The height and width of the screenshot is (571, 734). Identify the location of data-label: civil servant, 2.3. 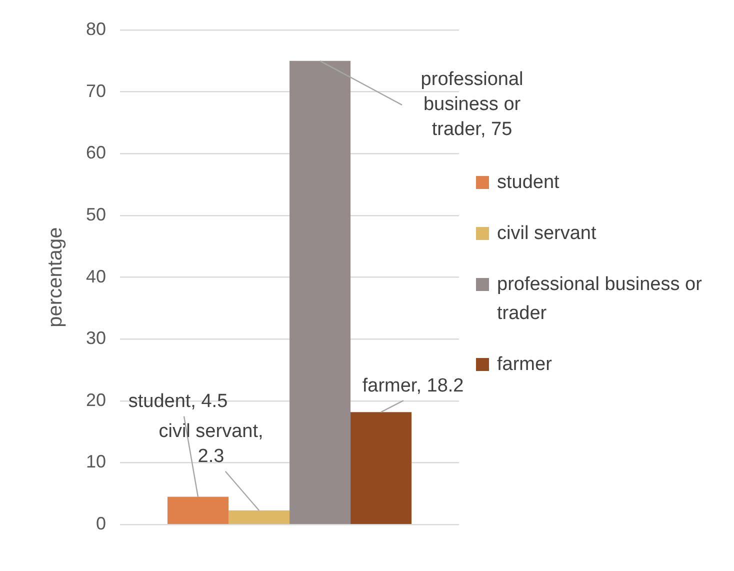
(211, 444).